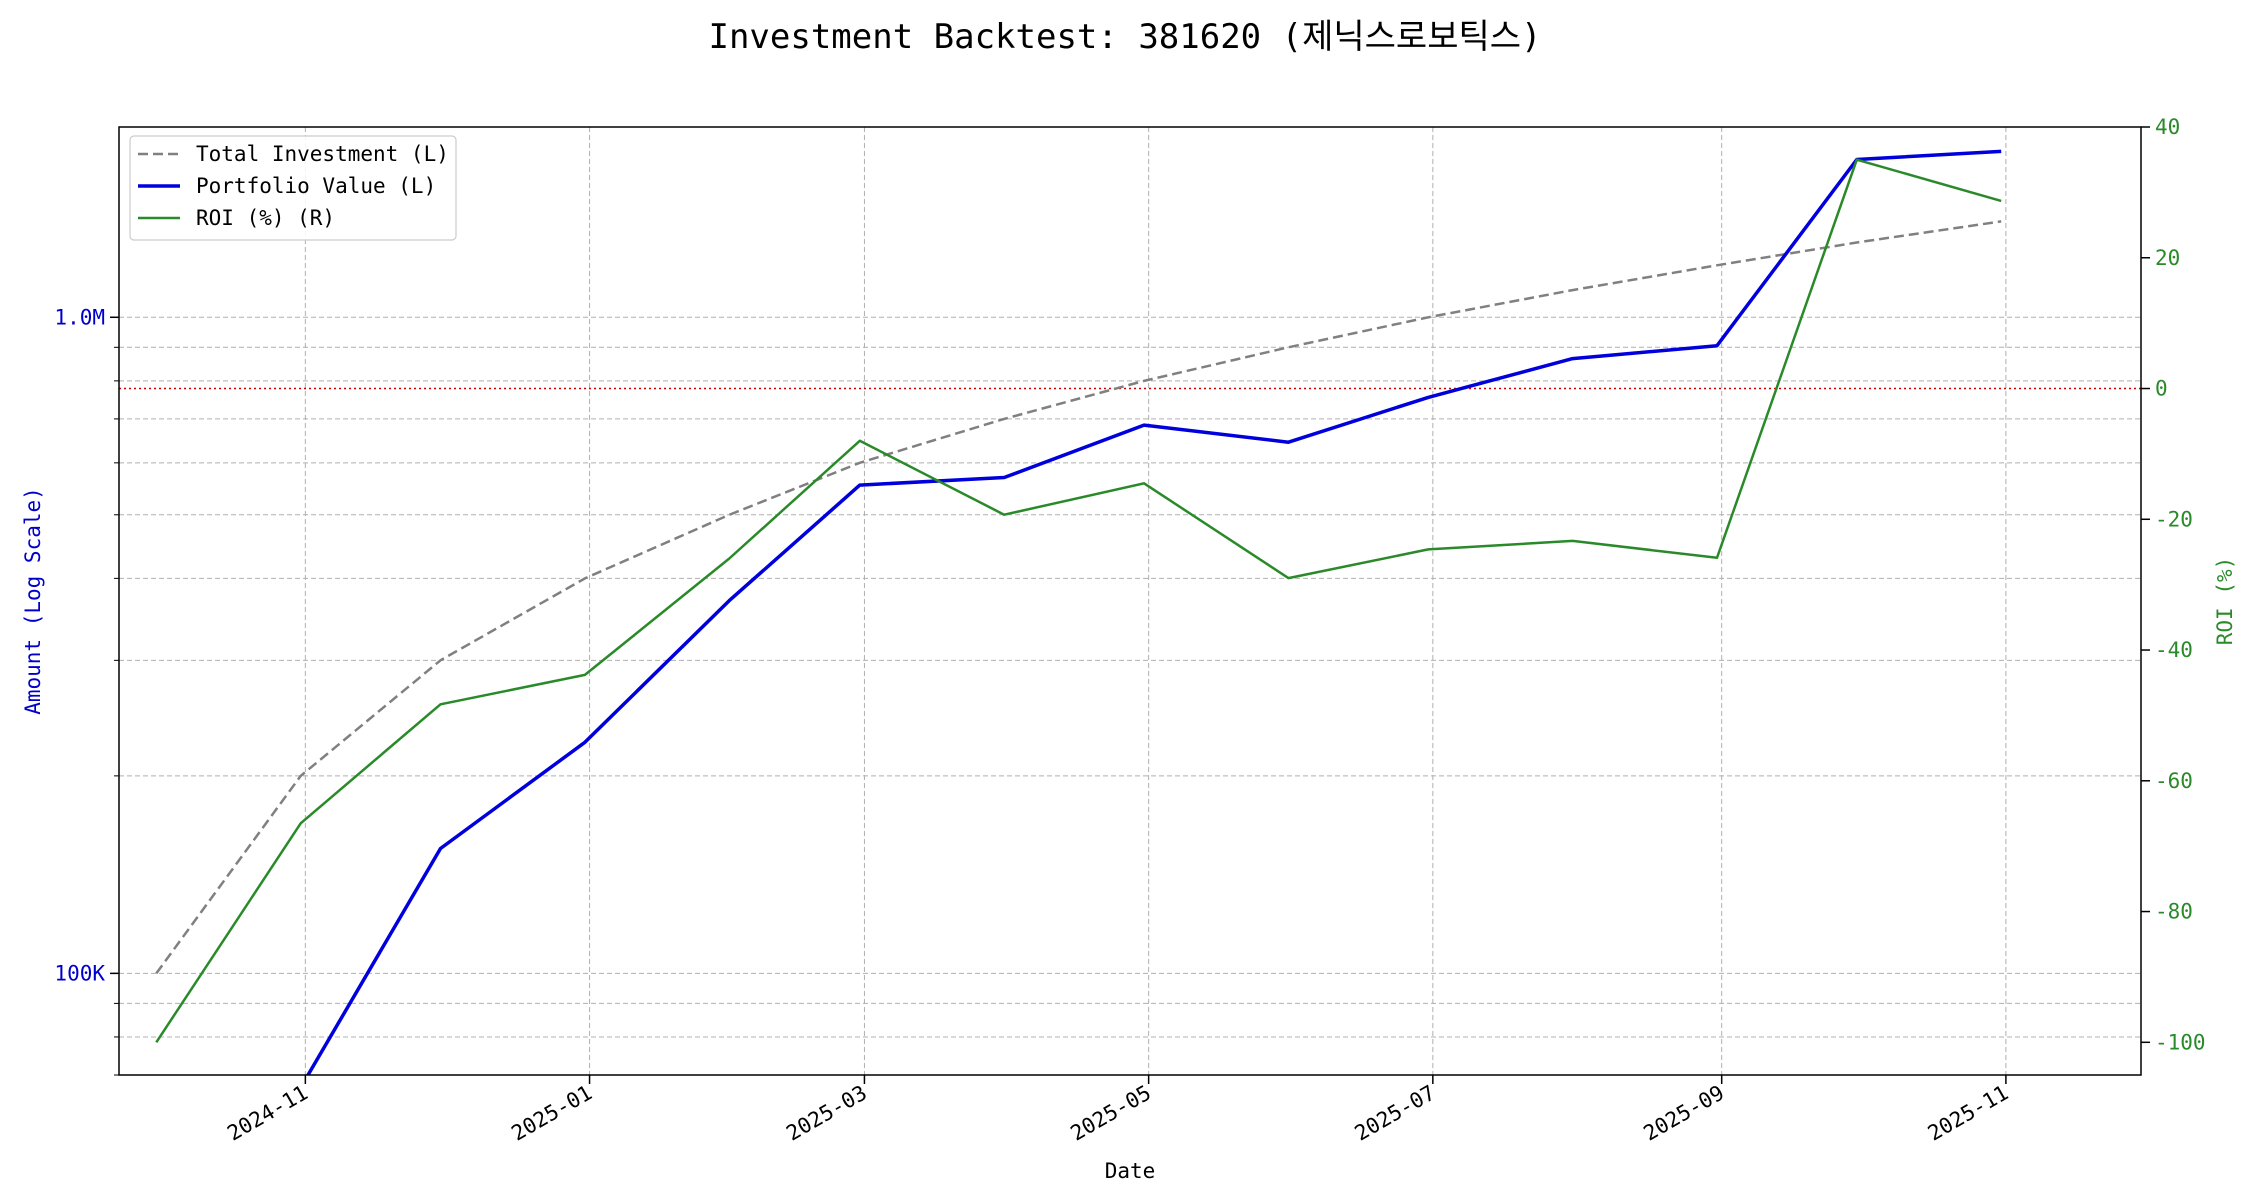 This screenshot has height=1200, width=2250. I want to click on right-tick-label: 40, so click(2167, 127).